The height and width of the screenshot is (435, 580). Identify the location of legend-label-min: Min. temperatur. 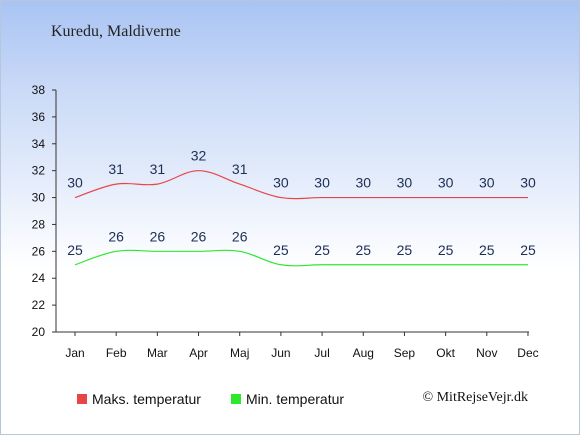
(295, 399).